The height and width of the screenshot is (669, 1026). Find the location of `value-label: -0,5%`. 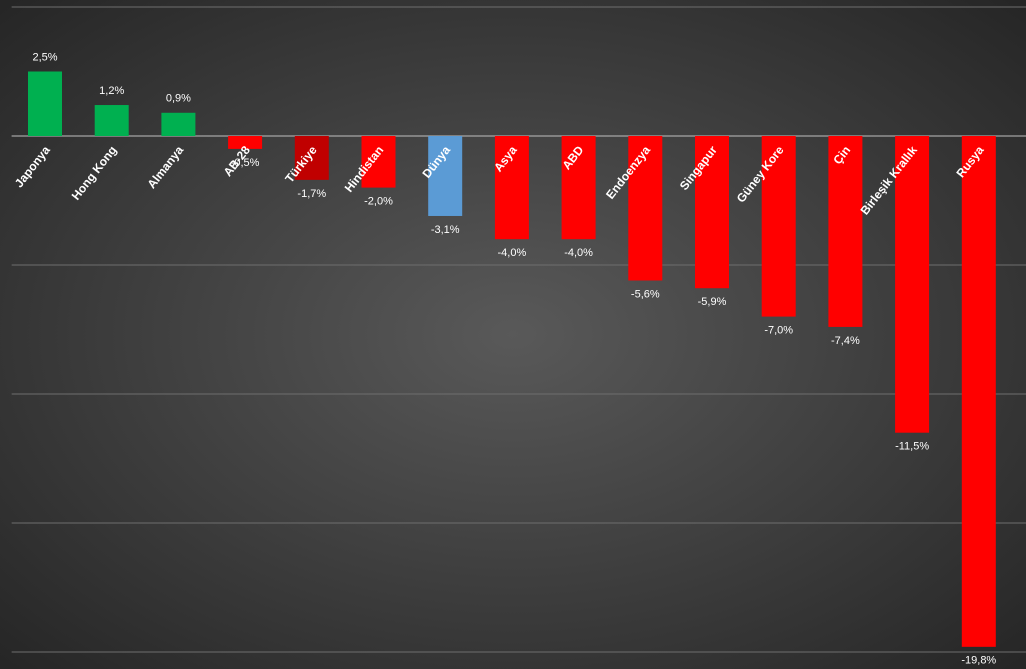

value-label: -0,5% is located at coordinates (245, 163).